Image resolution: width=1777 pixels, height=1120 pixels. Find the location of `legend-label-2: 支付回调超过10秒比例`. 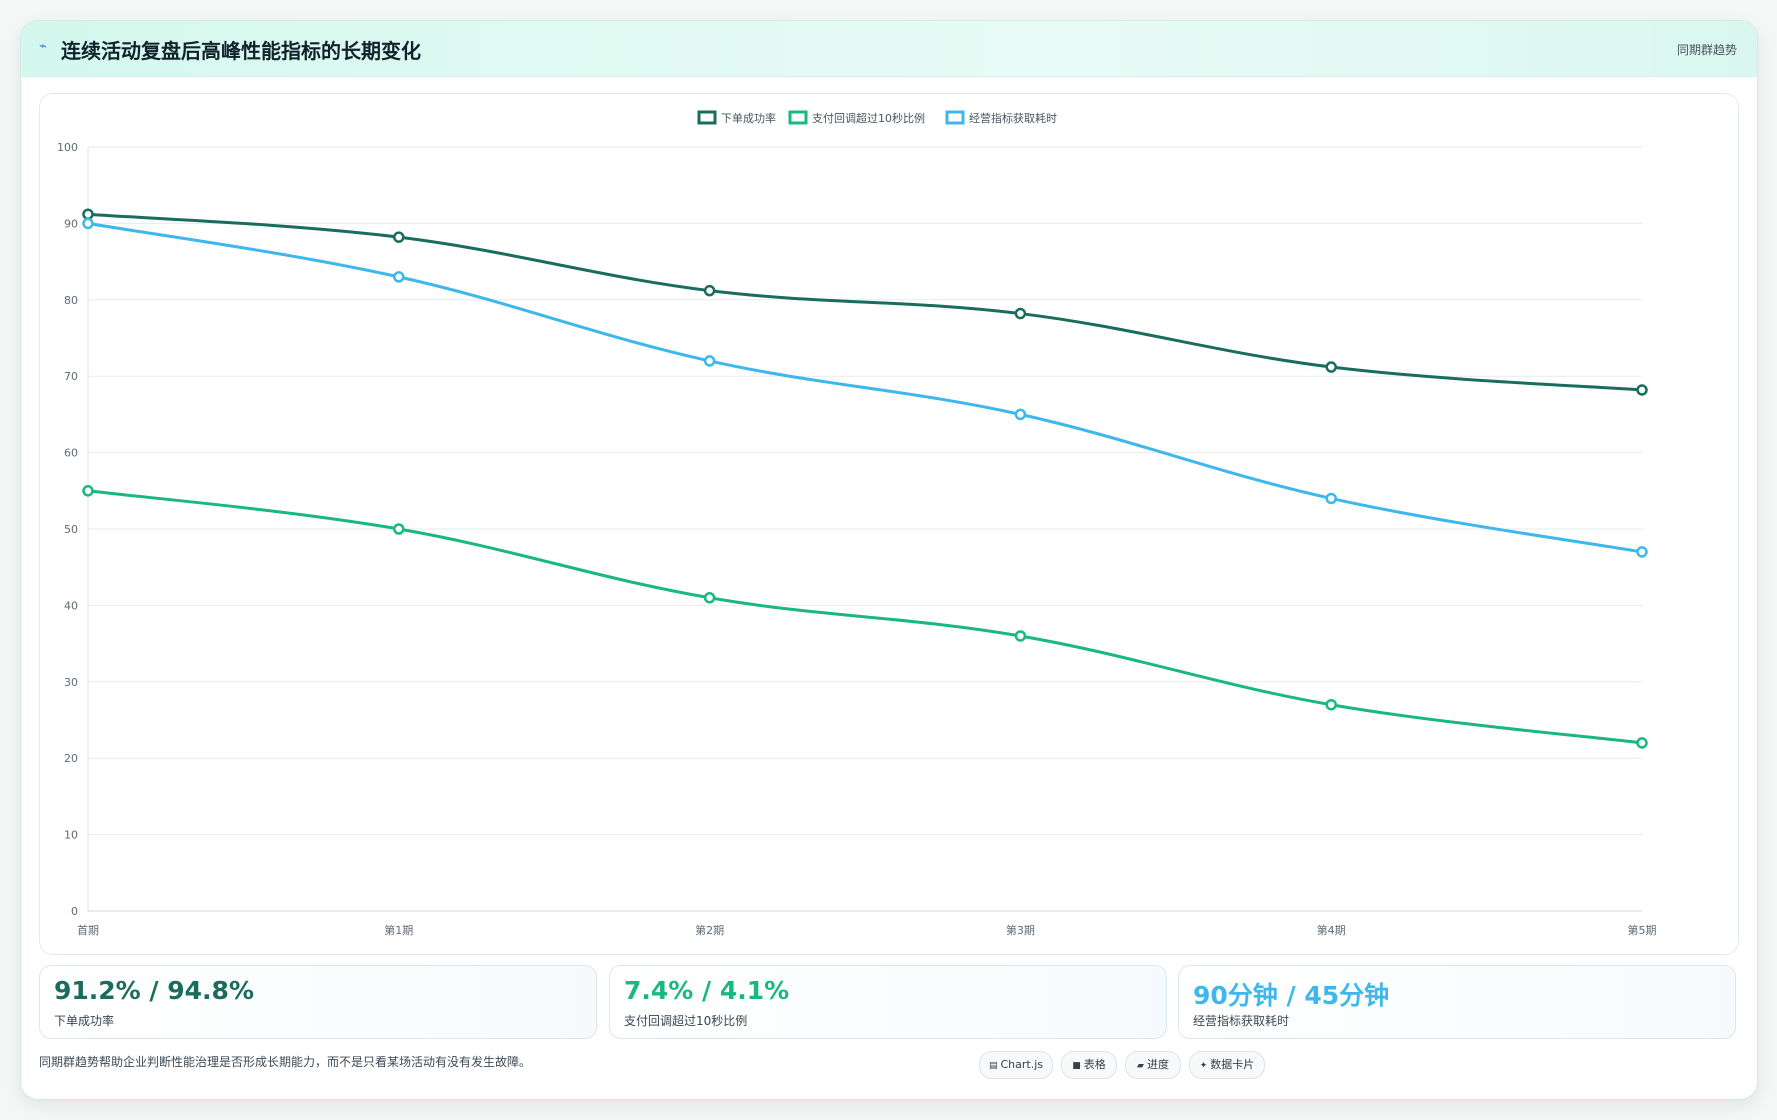

legend-label-2: 支付回调超过10秒比例 is located at coordinates (868, 118).